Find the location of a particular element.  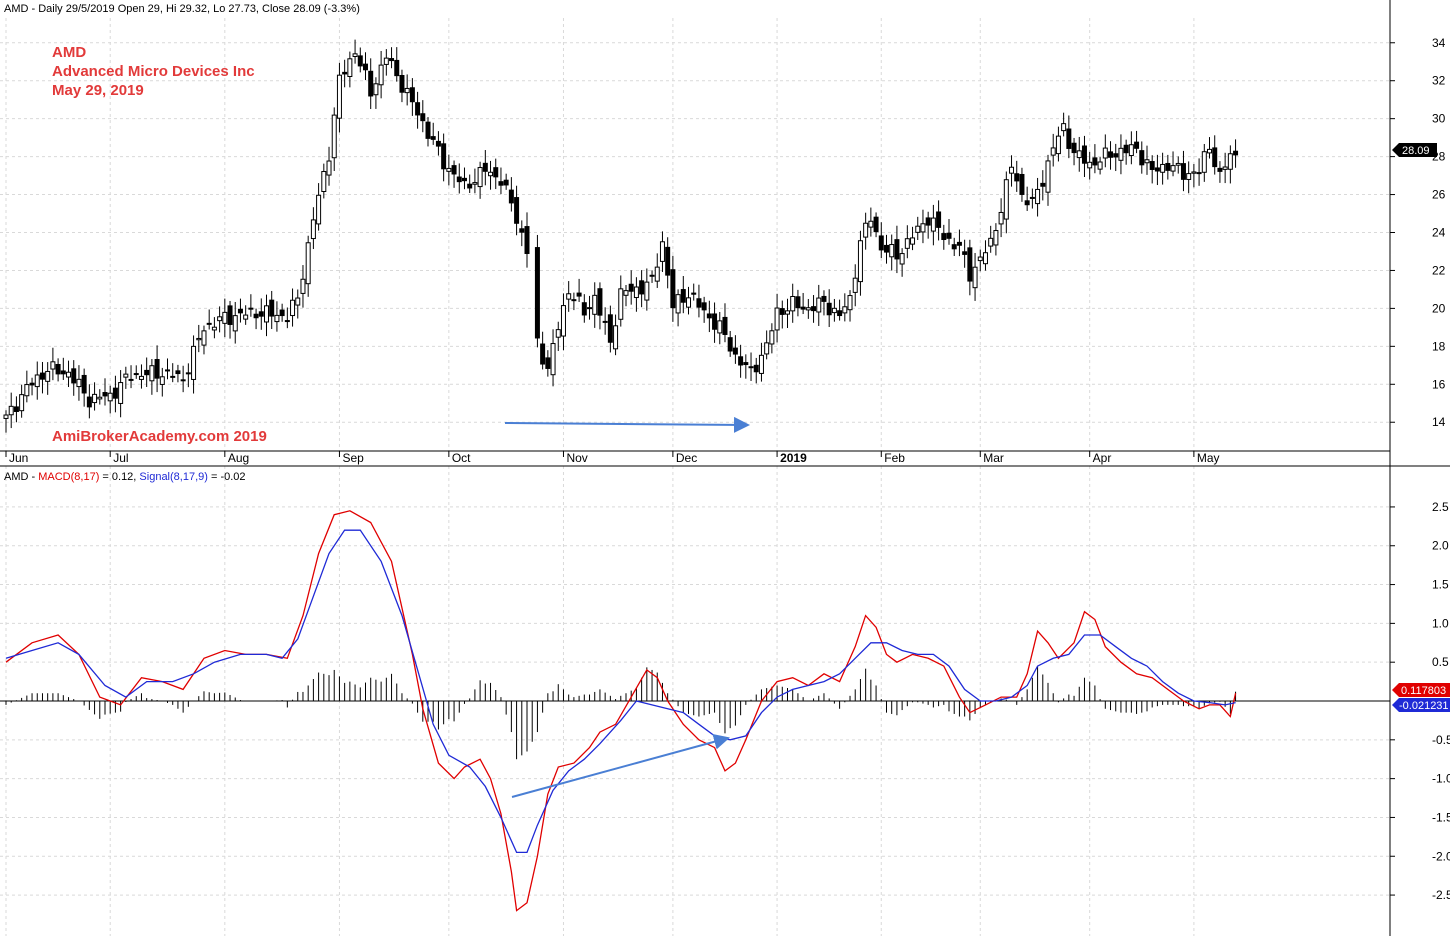

y-tick-label-macd: 1.5 is located at coordinates (1440, 585).